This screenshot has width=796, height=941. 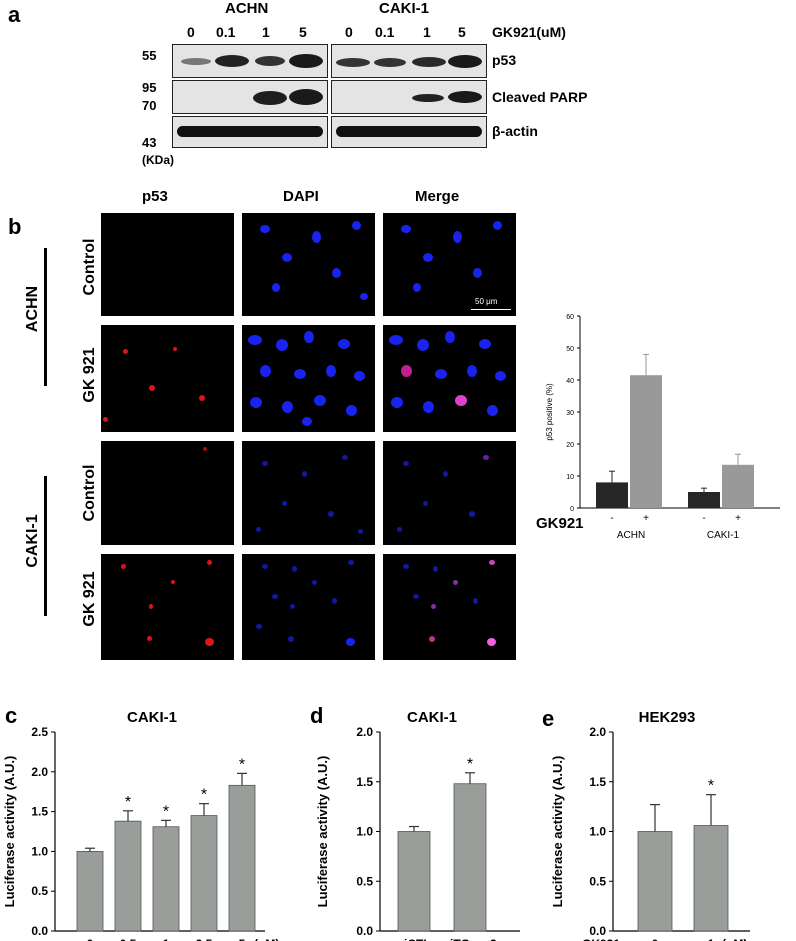 I want to click on x-category-label: 2.5, so click(x=204, y=939).